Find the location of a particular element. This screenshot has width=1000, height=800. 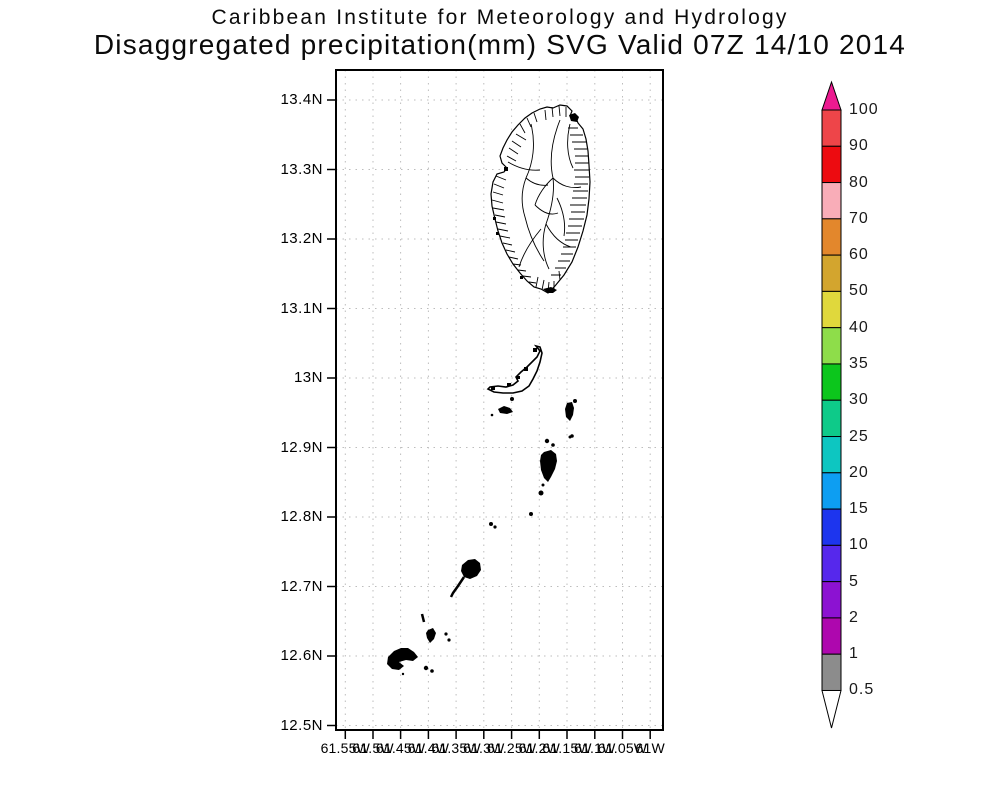

watershed-basin-lines is located at coordinates (544, 194).